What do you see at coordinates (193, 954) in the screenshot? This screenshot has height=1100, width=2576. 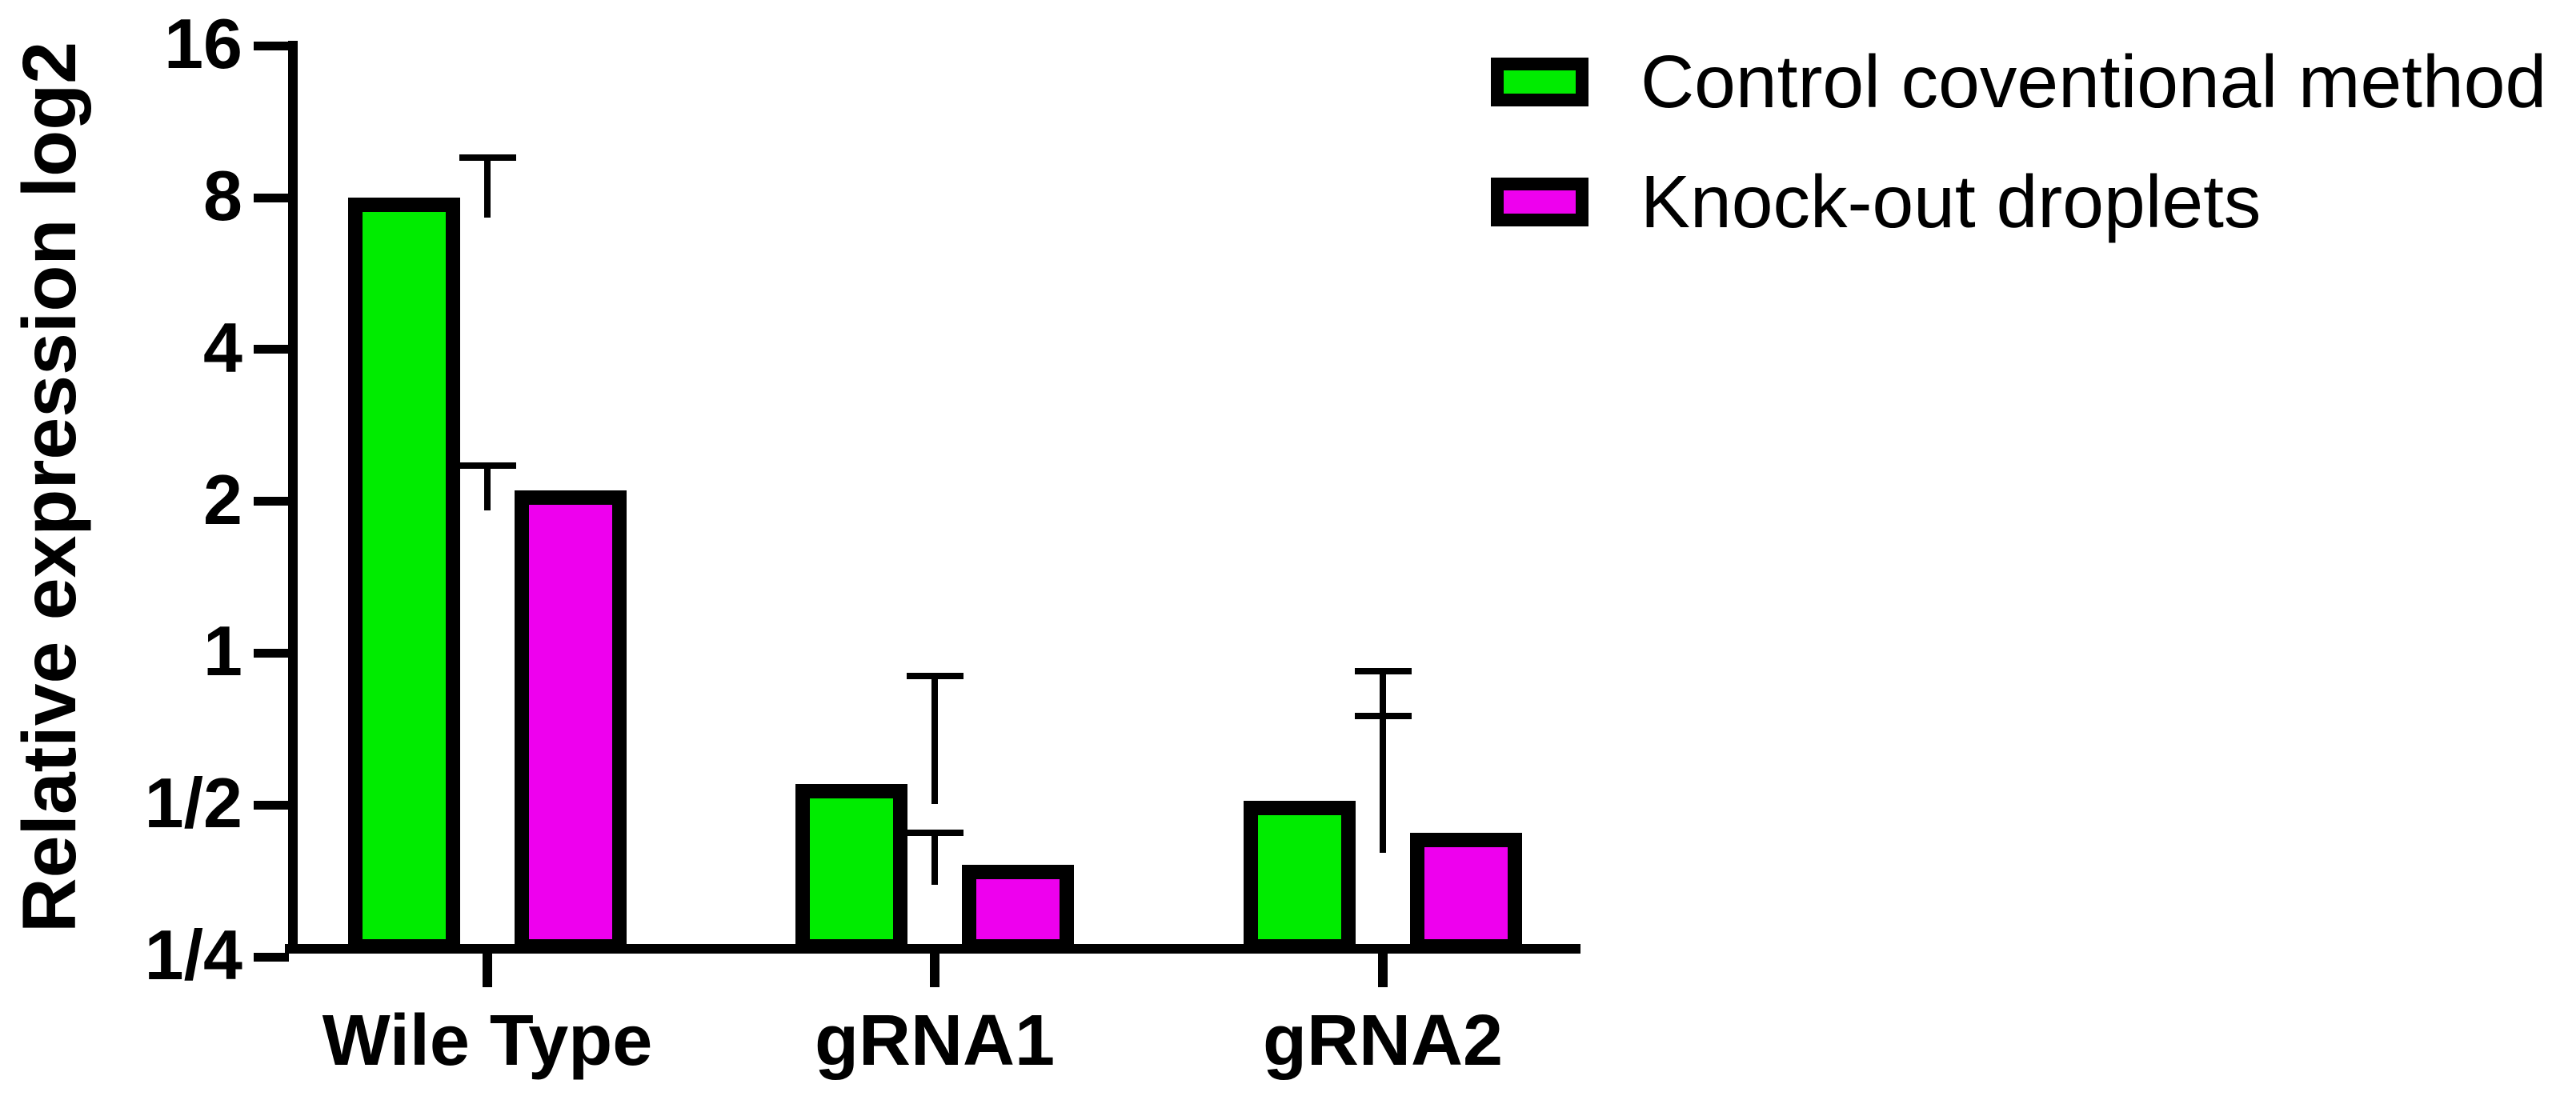 I see `y-tick-label: 1/4` at bounding box center [193, 954].